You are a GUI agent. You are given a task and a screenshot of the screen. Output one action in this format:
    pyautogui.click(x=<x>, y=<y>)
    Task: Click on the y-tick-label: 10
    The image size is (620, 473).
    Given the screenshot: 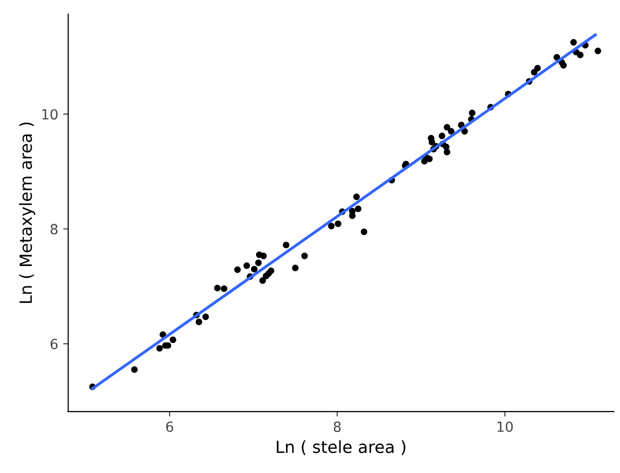 What is the action you would take?
    pyautogui.click(x=50, y=114)
    